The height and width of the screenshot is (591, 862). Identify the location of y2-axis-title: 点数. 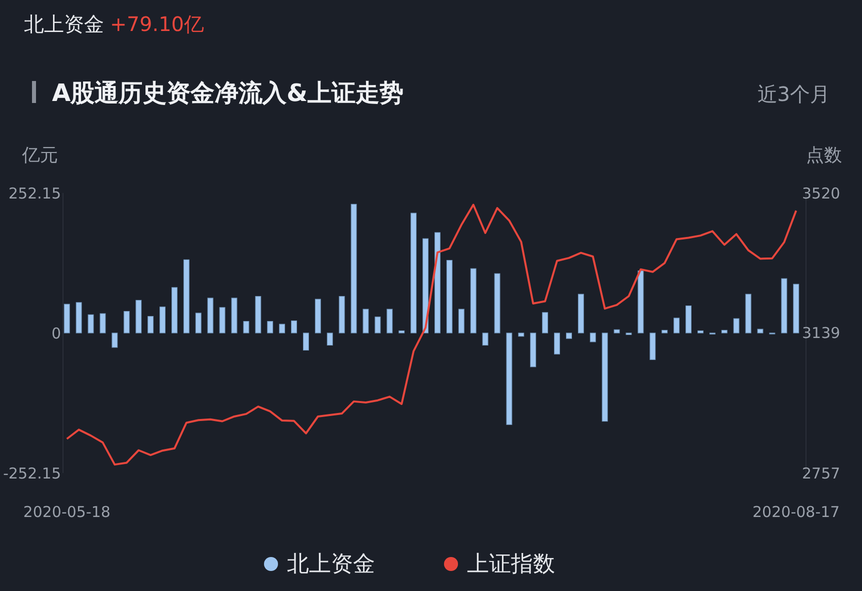
(824, 155).